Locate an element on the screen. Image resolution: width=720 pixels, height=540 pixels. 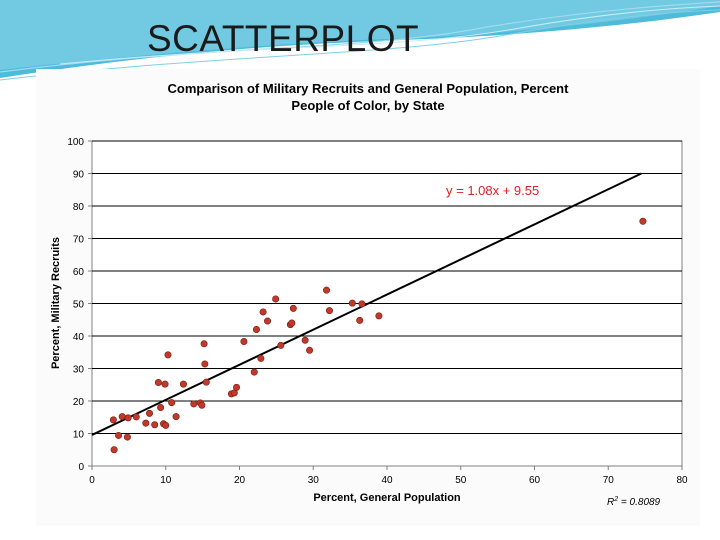
r-squared-exponent: 2 is located at coordinates (615, 499).